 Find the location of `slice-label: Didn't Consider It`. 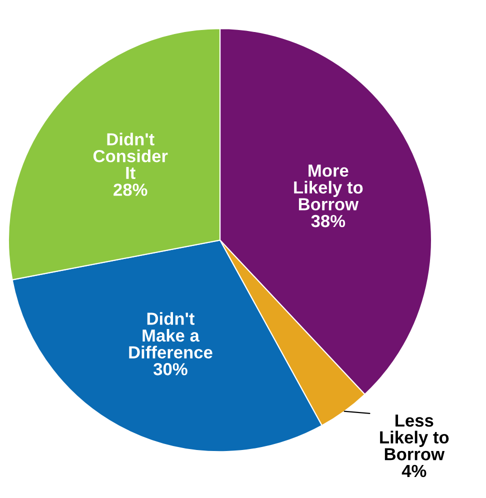

slice-label: Didn't Consider It is located at coordinates (130, 156).